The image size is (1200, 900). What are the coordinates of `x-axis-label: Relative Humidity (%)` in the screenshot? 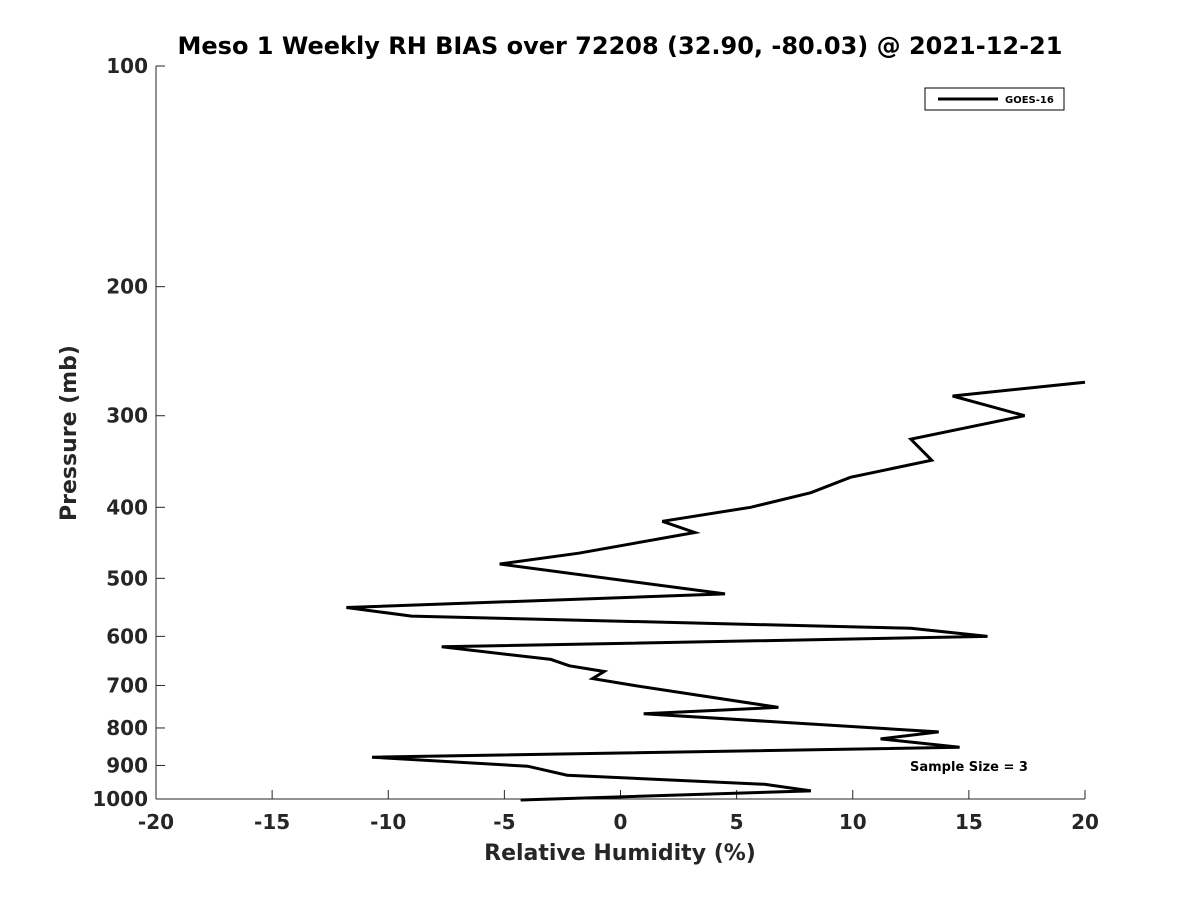 It's located at (620, 853).